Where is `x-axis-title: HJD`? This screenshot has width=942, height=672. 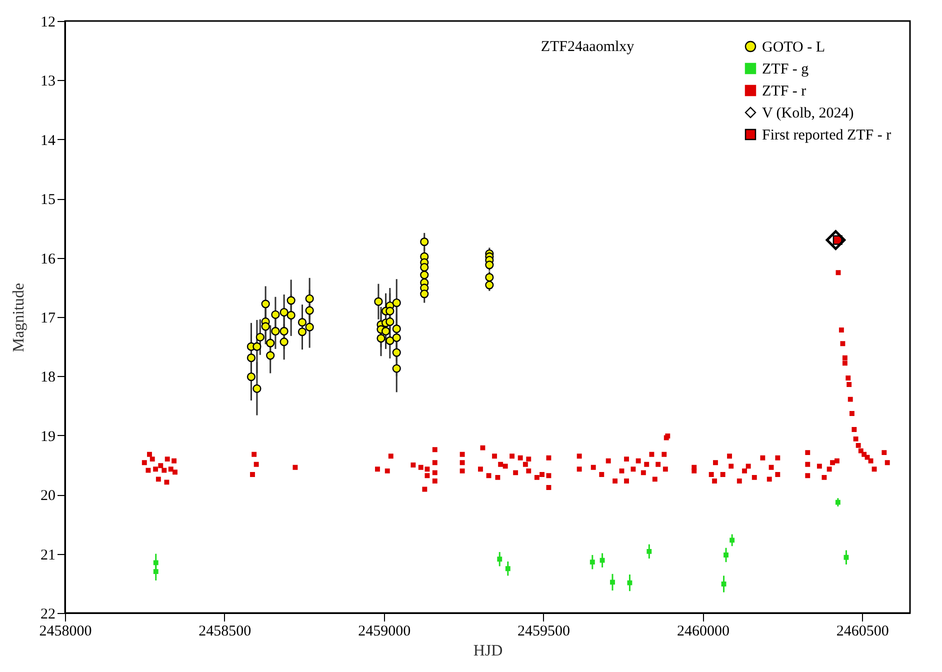
x-axis-title: HJD is located at coordinates (488, 651).